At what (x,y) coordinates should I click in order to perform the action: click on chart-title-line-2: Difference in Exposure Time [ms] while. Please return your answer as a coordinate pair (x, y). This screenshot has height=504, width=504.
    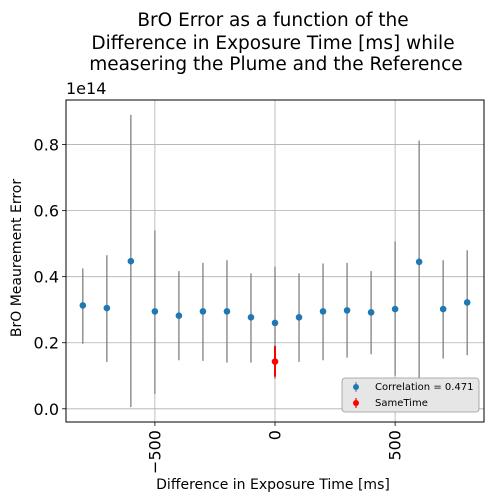
    Looking at the image, I should click on (272, 43).